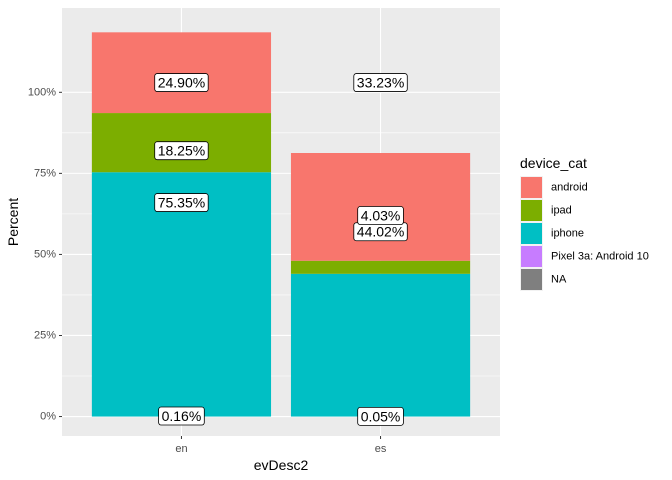 Image resolution: width=672 pixels, height=480 pixels. I want to click on y-tick-label: 50%, so click(45, 254).